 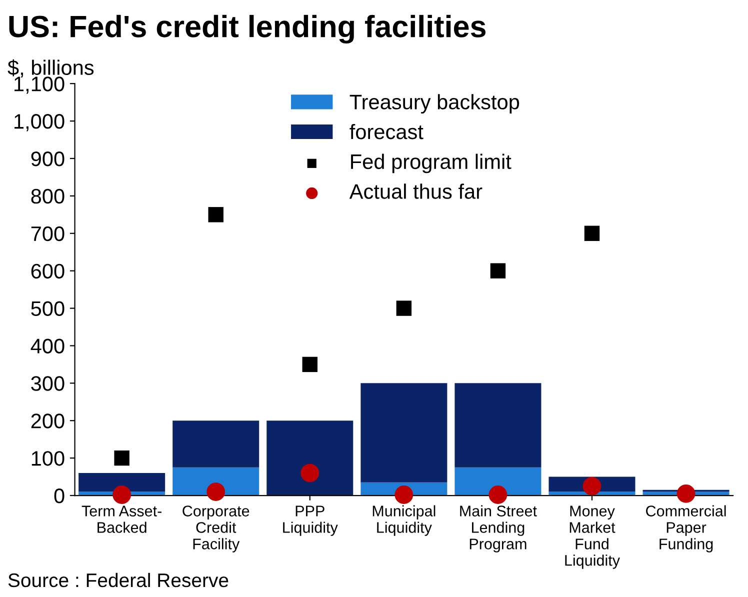 I want to click on legend-label: forecast, so click(x=387, y=132).